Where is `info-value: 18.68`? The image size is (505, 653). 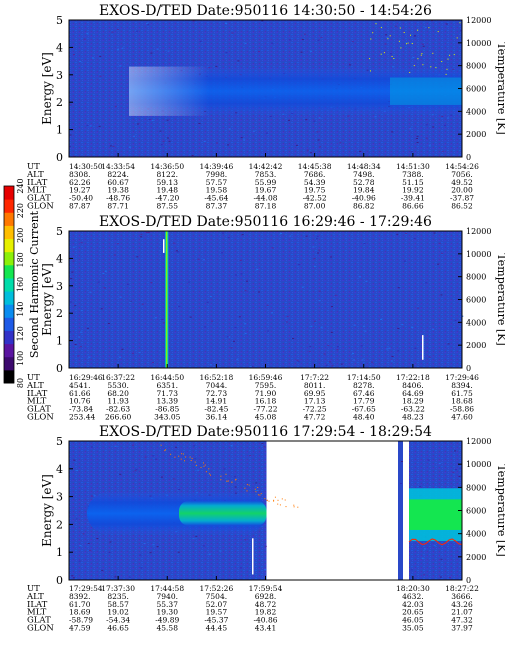 info-value: 18.68 is located at coordinates (462, 401).